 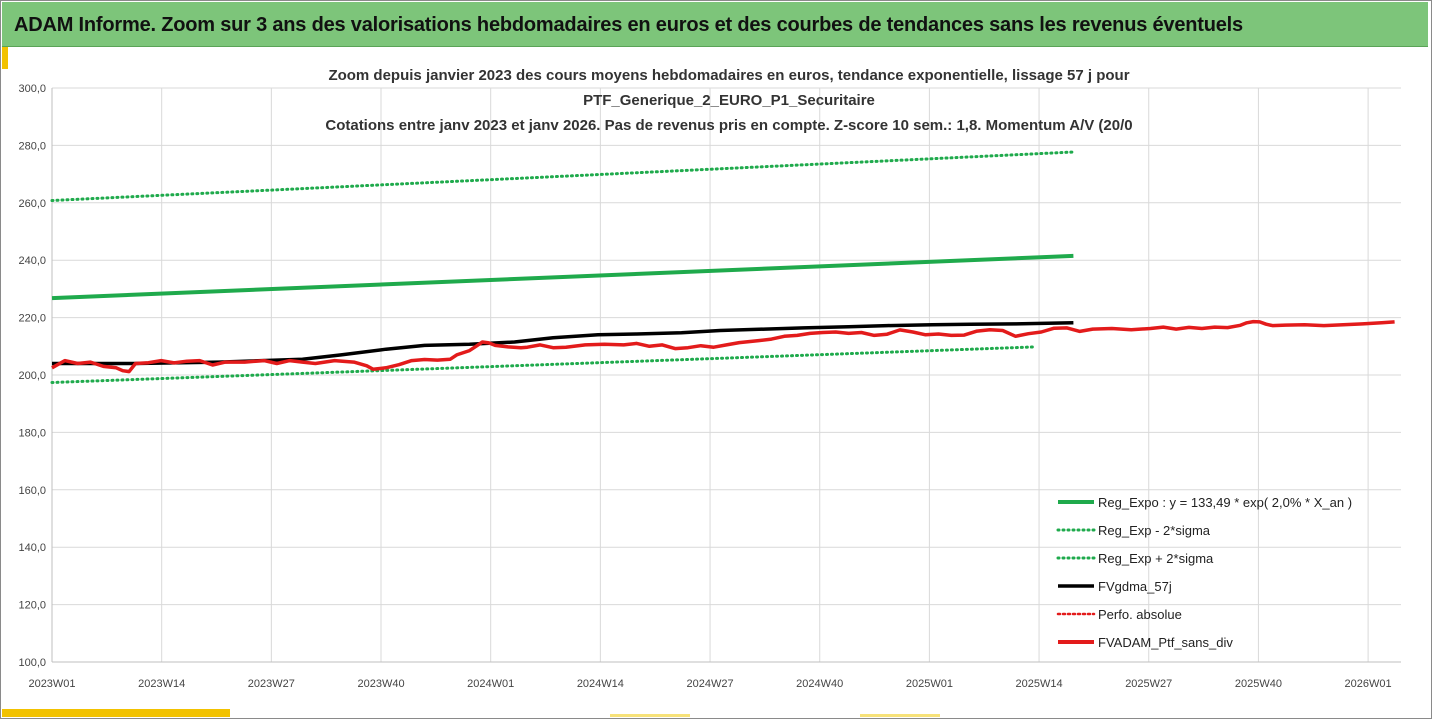 I want to click on chart-title-line: PTF_Generique_2_EURO_P1_Securitaire, so click(x=729, y=100).